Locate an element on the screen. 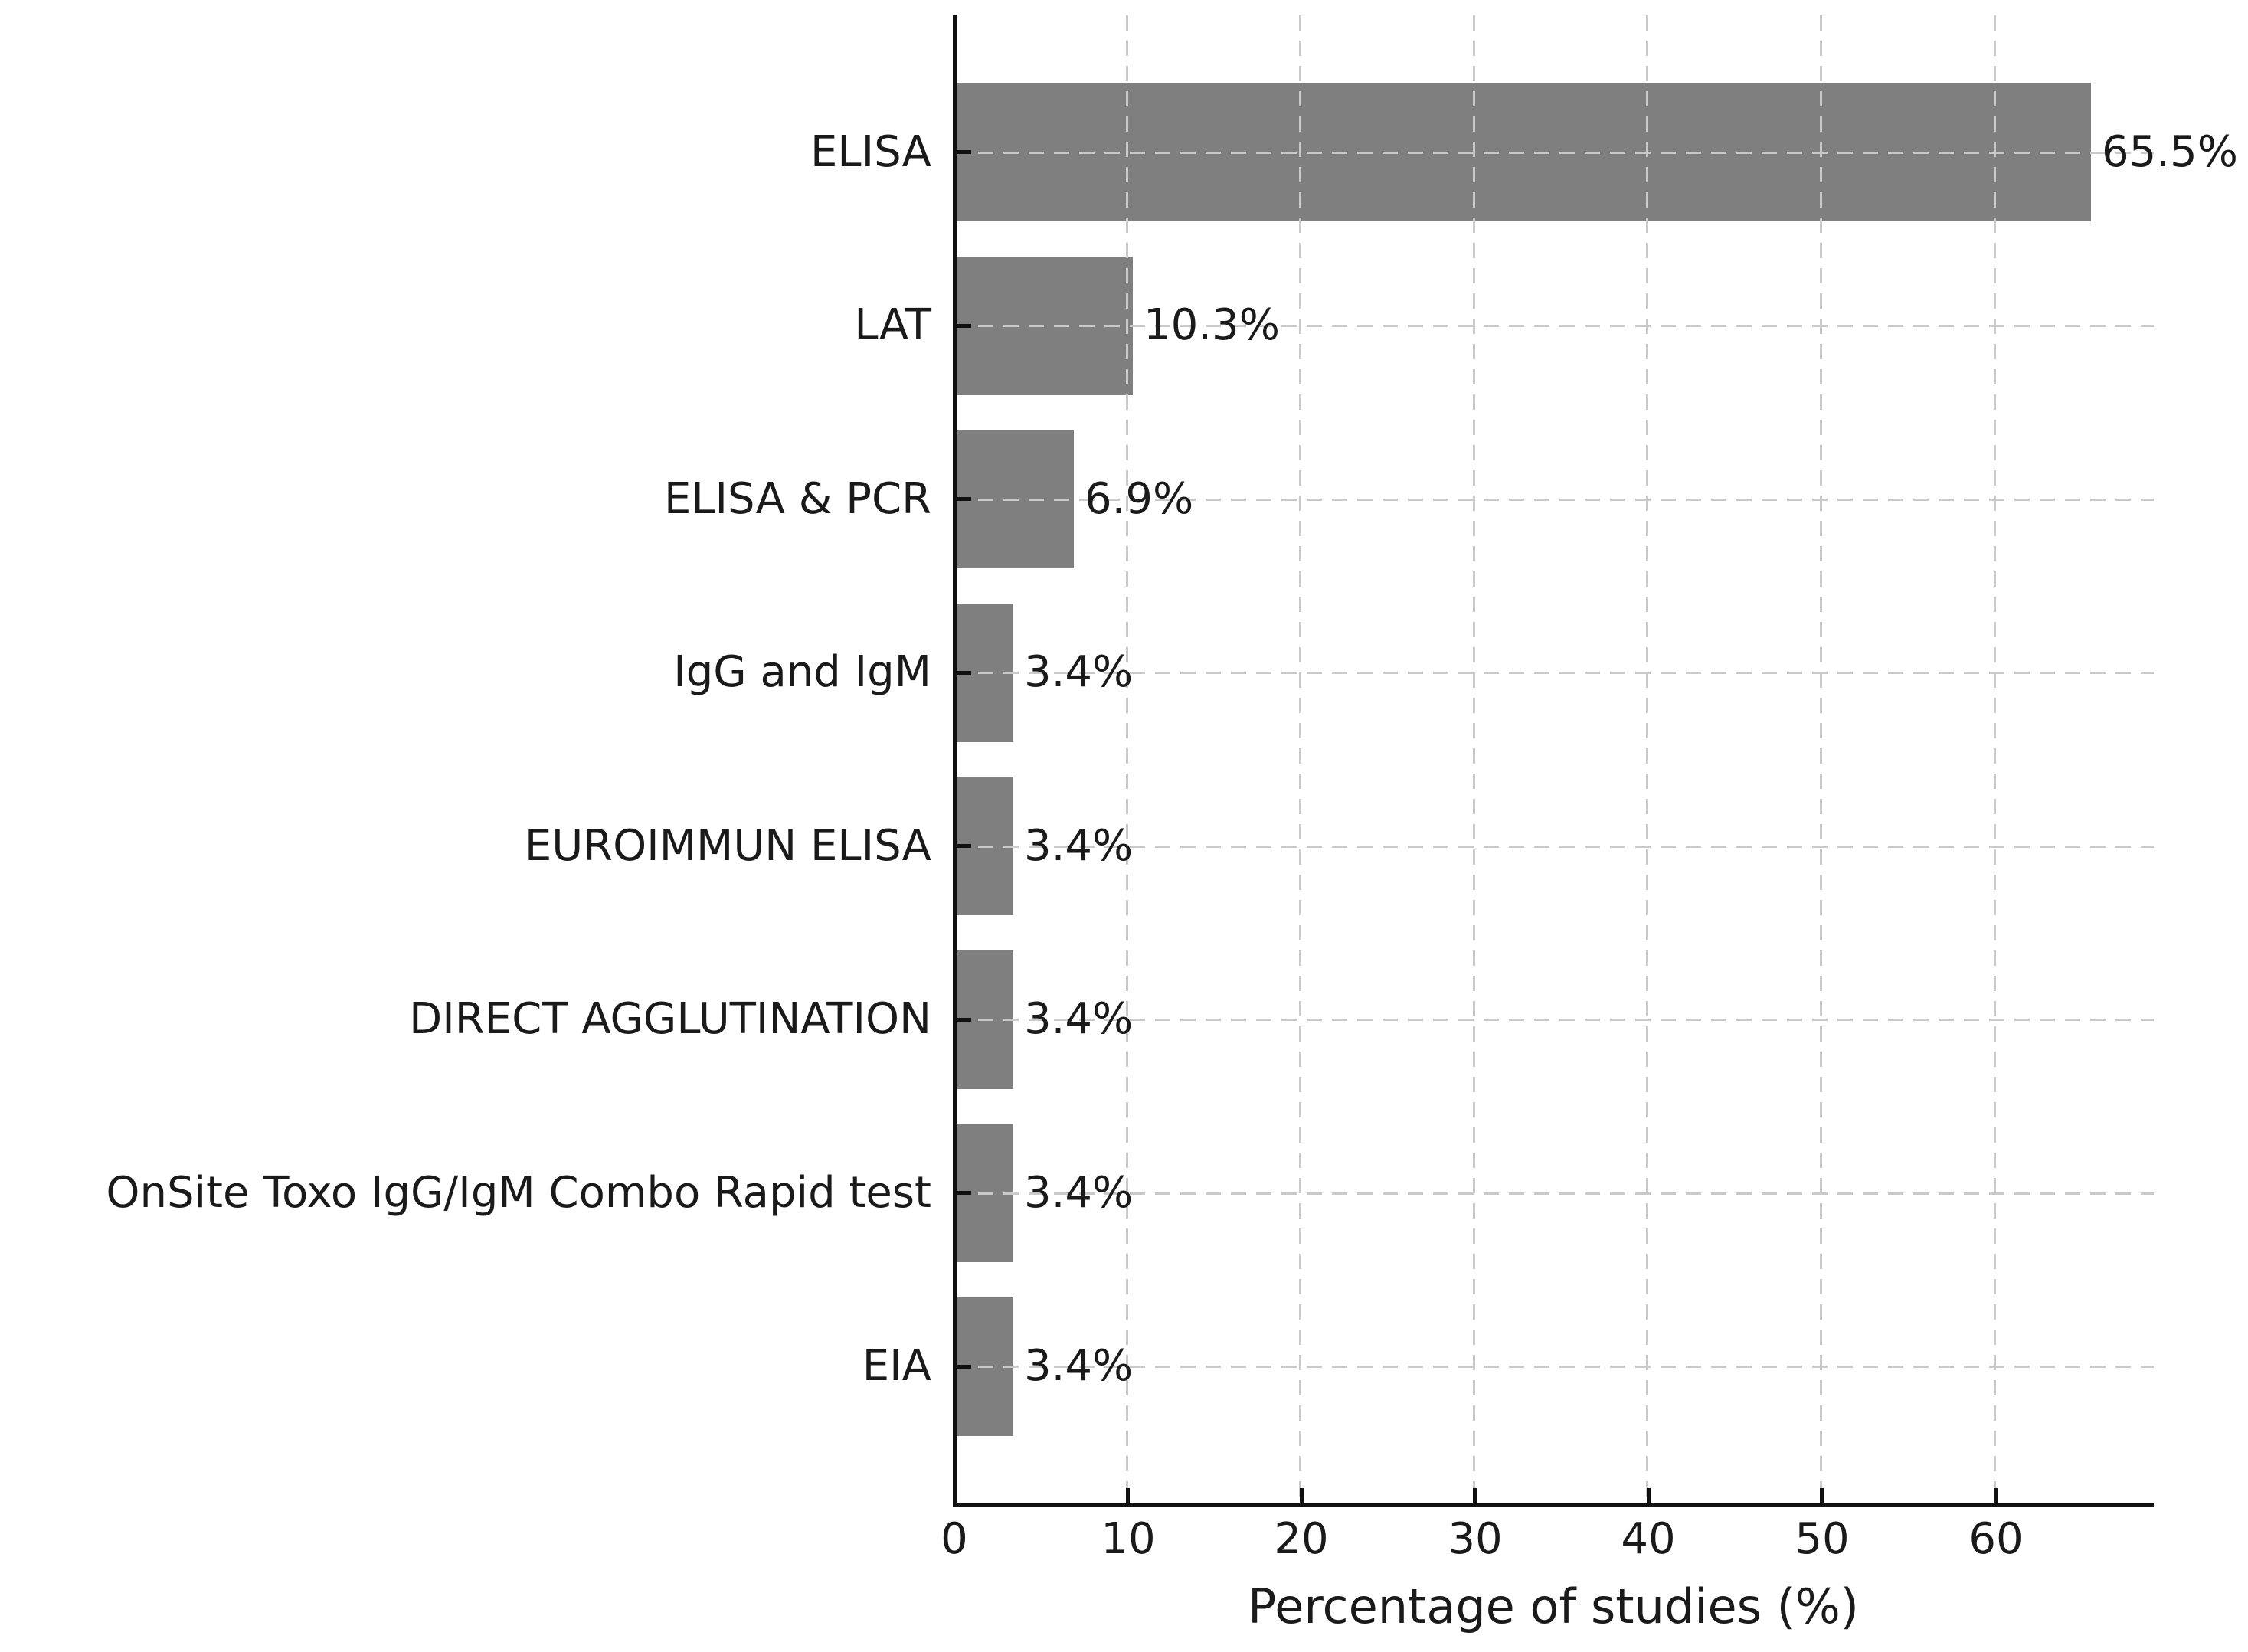 This screenshot has width=2248, height=1652. y-tick-euroimmun-elisa is located at coordinates (962, 846).